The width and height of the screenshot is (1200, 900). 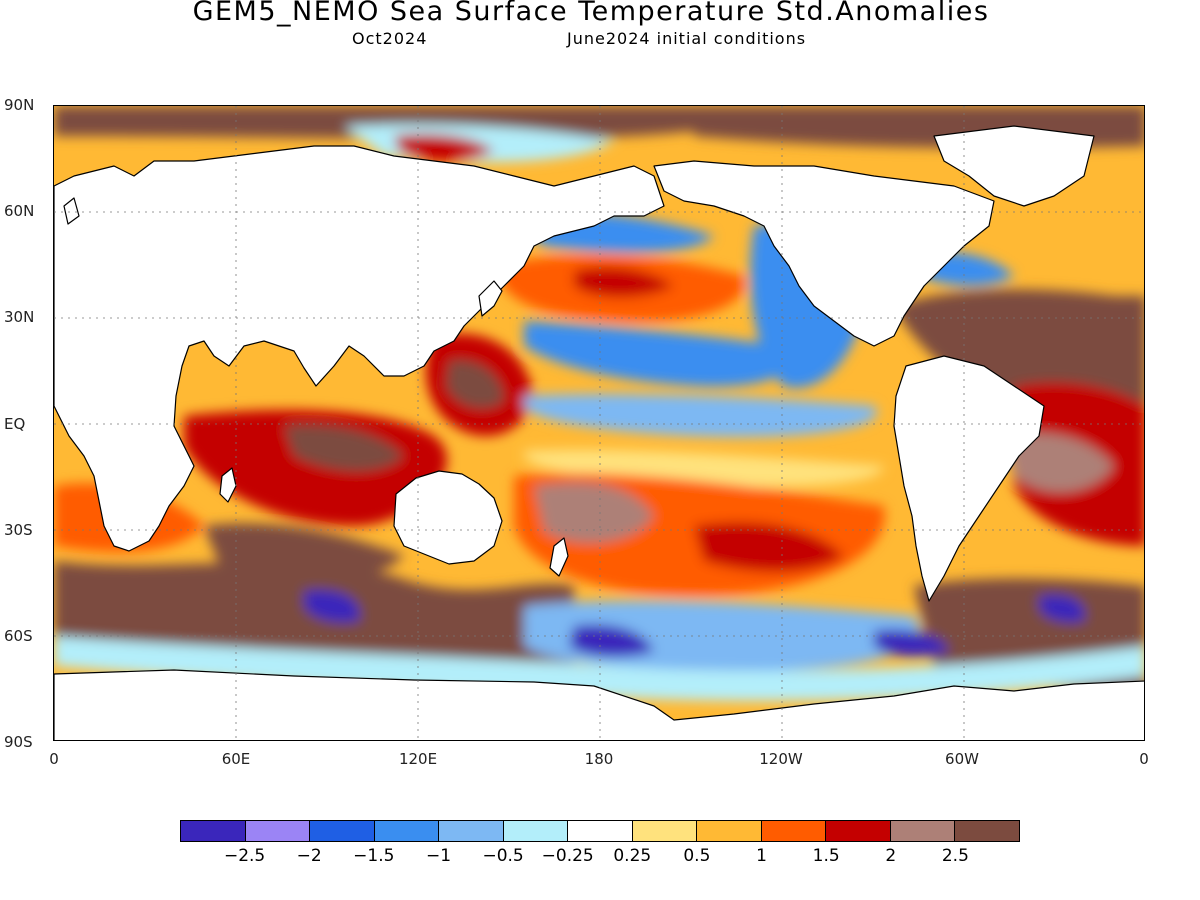 What do you see at coordinates (599, 704) in the screenshot?
I see `antarctica-land` at bounding box center [599, 704].